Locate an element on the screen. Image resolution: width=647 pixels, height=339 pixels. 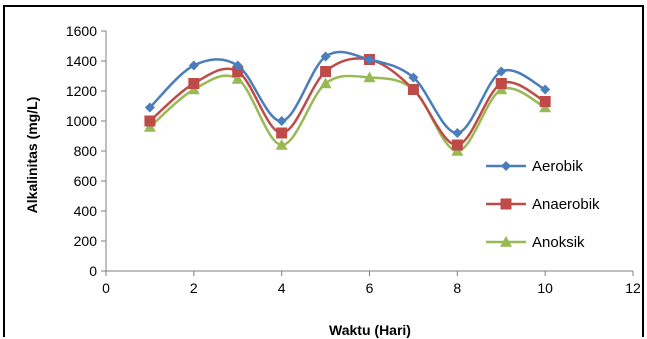
y-tick-label: 1600 is located at coordinates (81, 31).